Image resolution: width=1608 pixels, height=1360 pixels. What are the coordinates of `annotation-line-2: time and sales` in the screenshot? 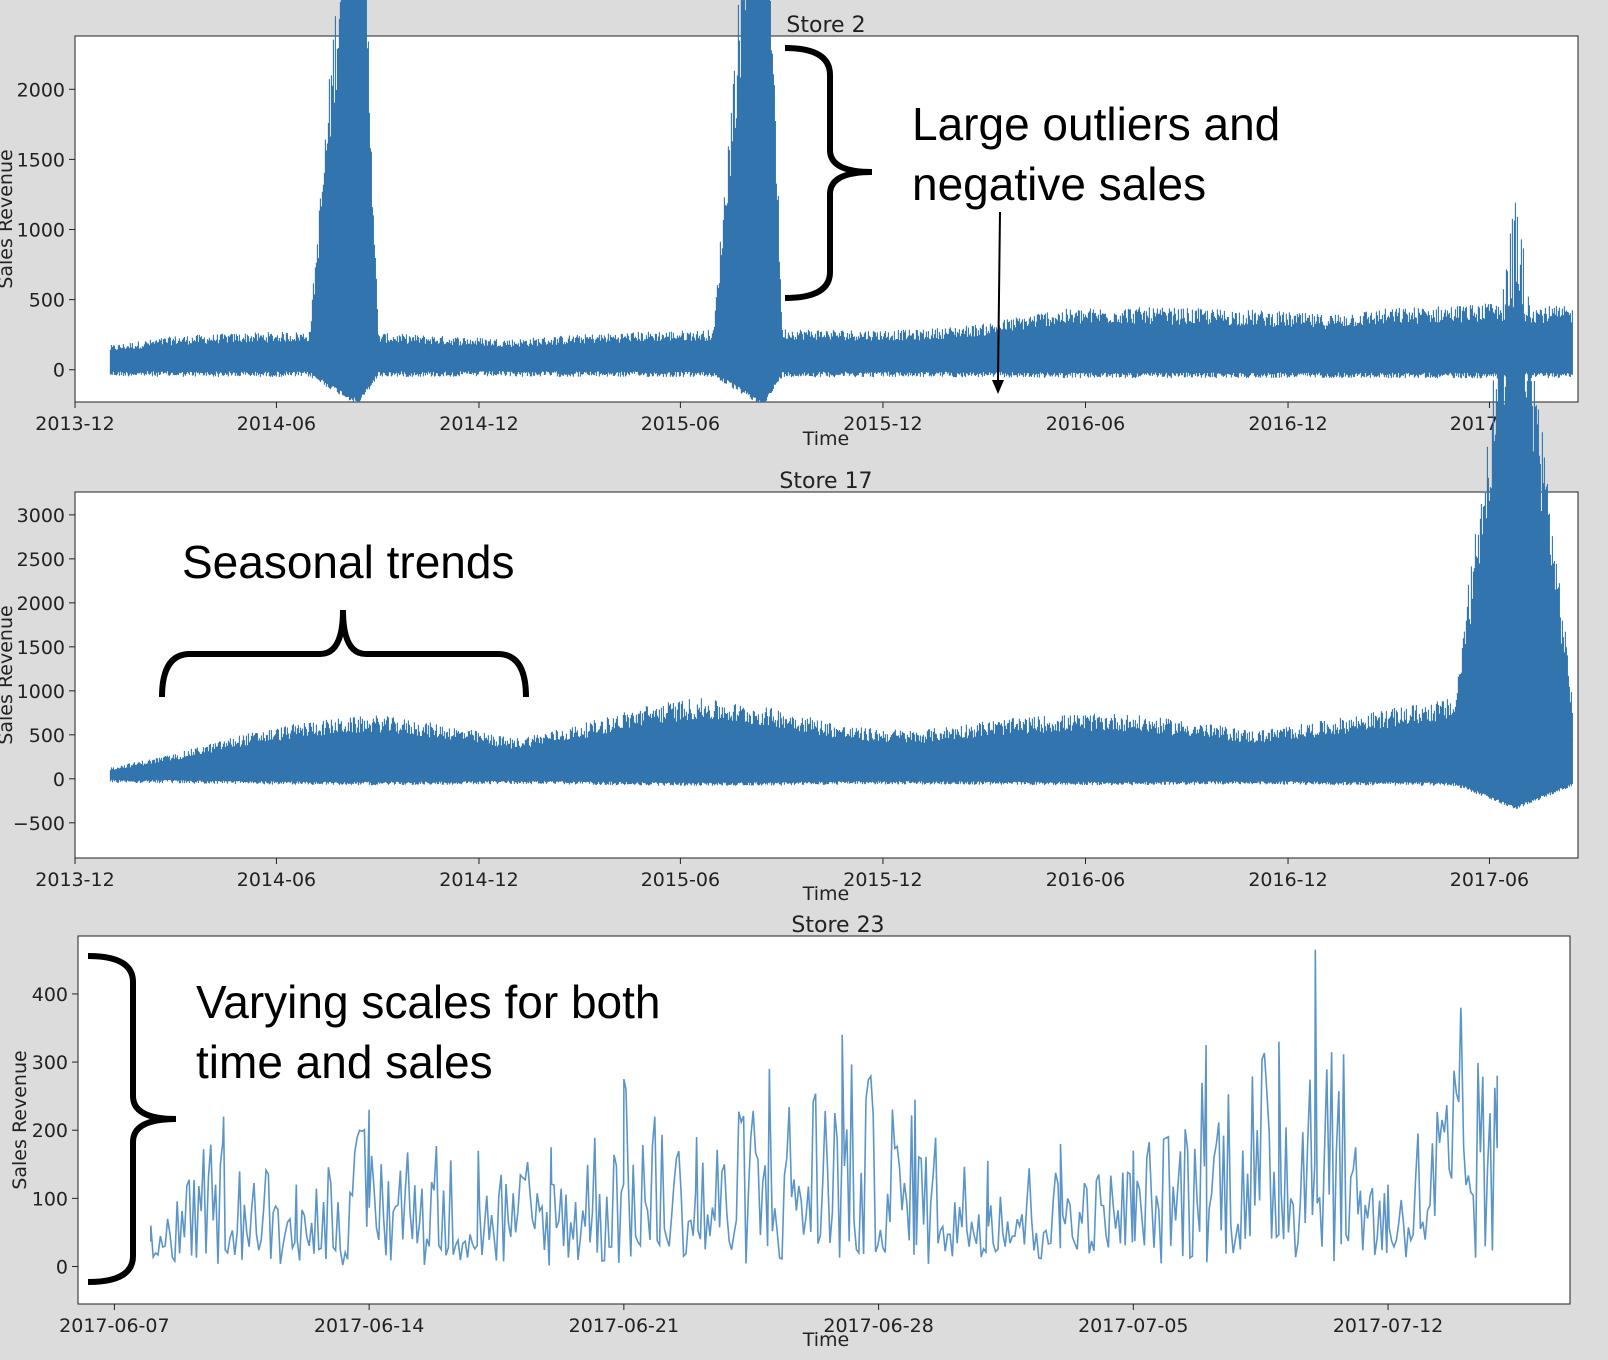 It's located at (344, 1062).